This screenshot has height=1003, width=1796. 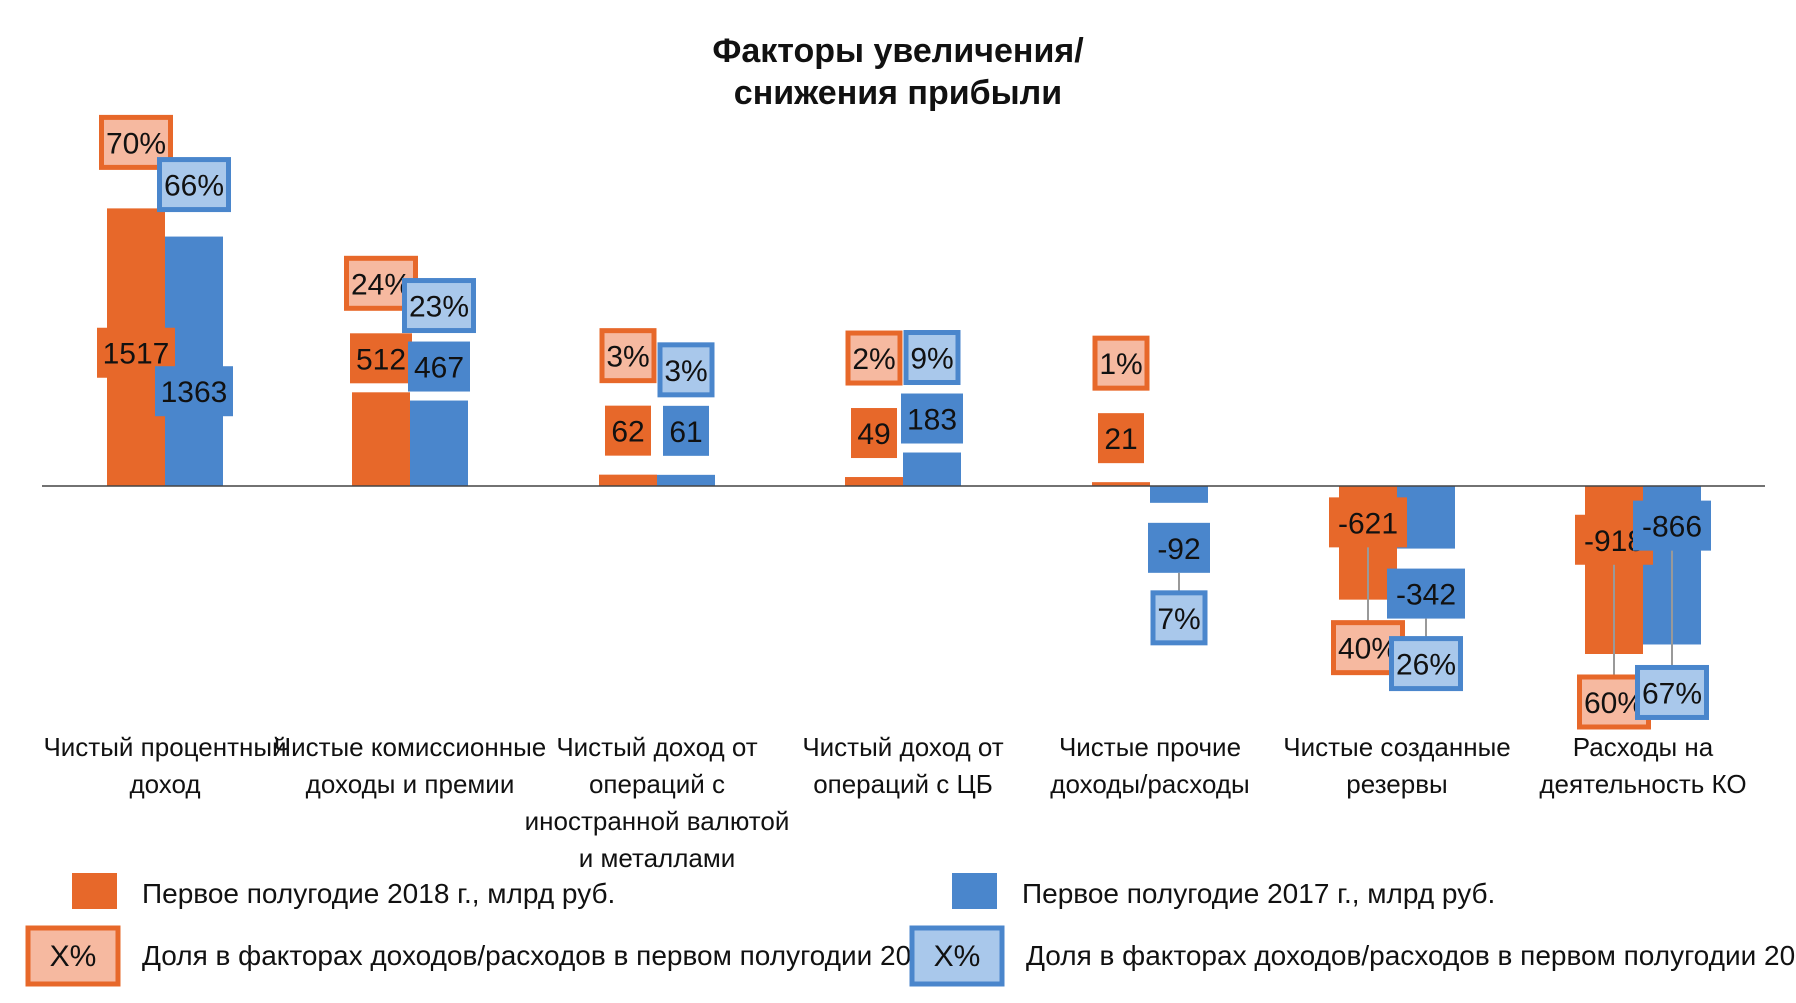 What do you see at coordinates (898, 51) in the screenshot?
I see `chart-title-line: Факторы увеличения/` at bounding box center [898, 51].